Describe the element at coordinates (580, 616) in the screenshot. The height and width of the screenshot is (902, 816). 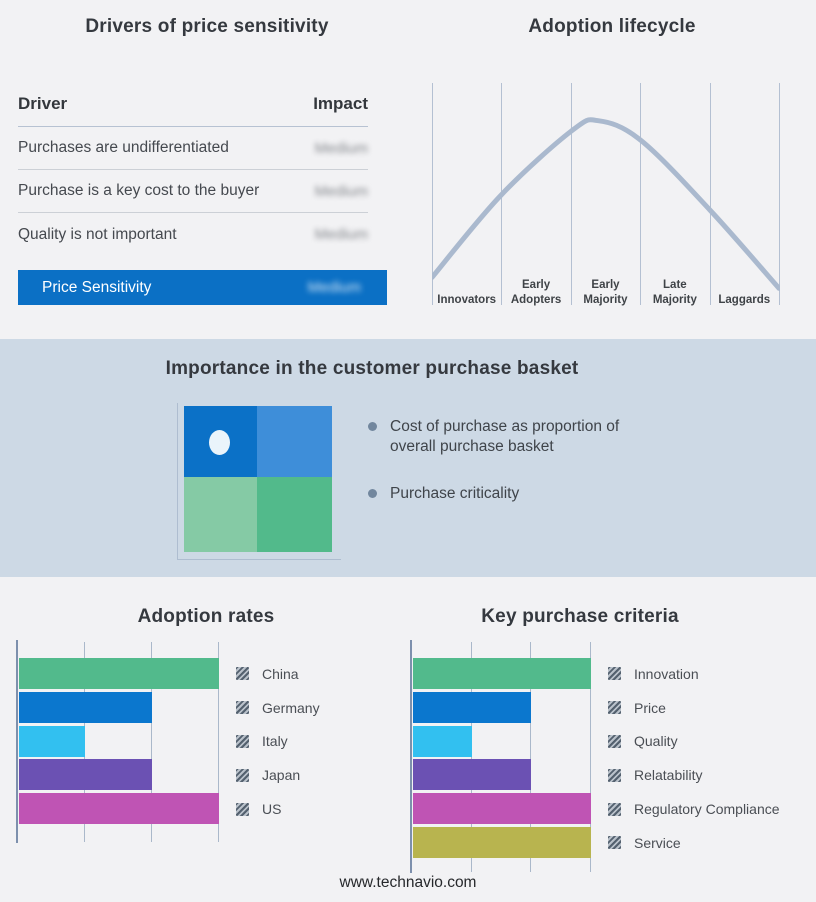
I see `key-purchase-criteria-title: Key purchase criteria` at that location.